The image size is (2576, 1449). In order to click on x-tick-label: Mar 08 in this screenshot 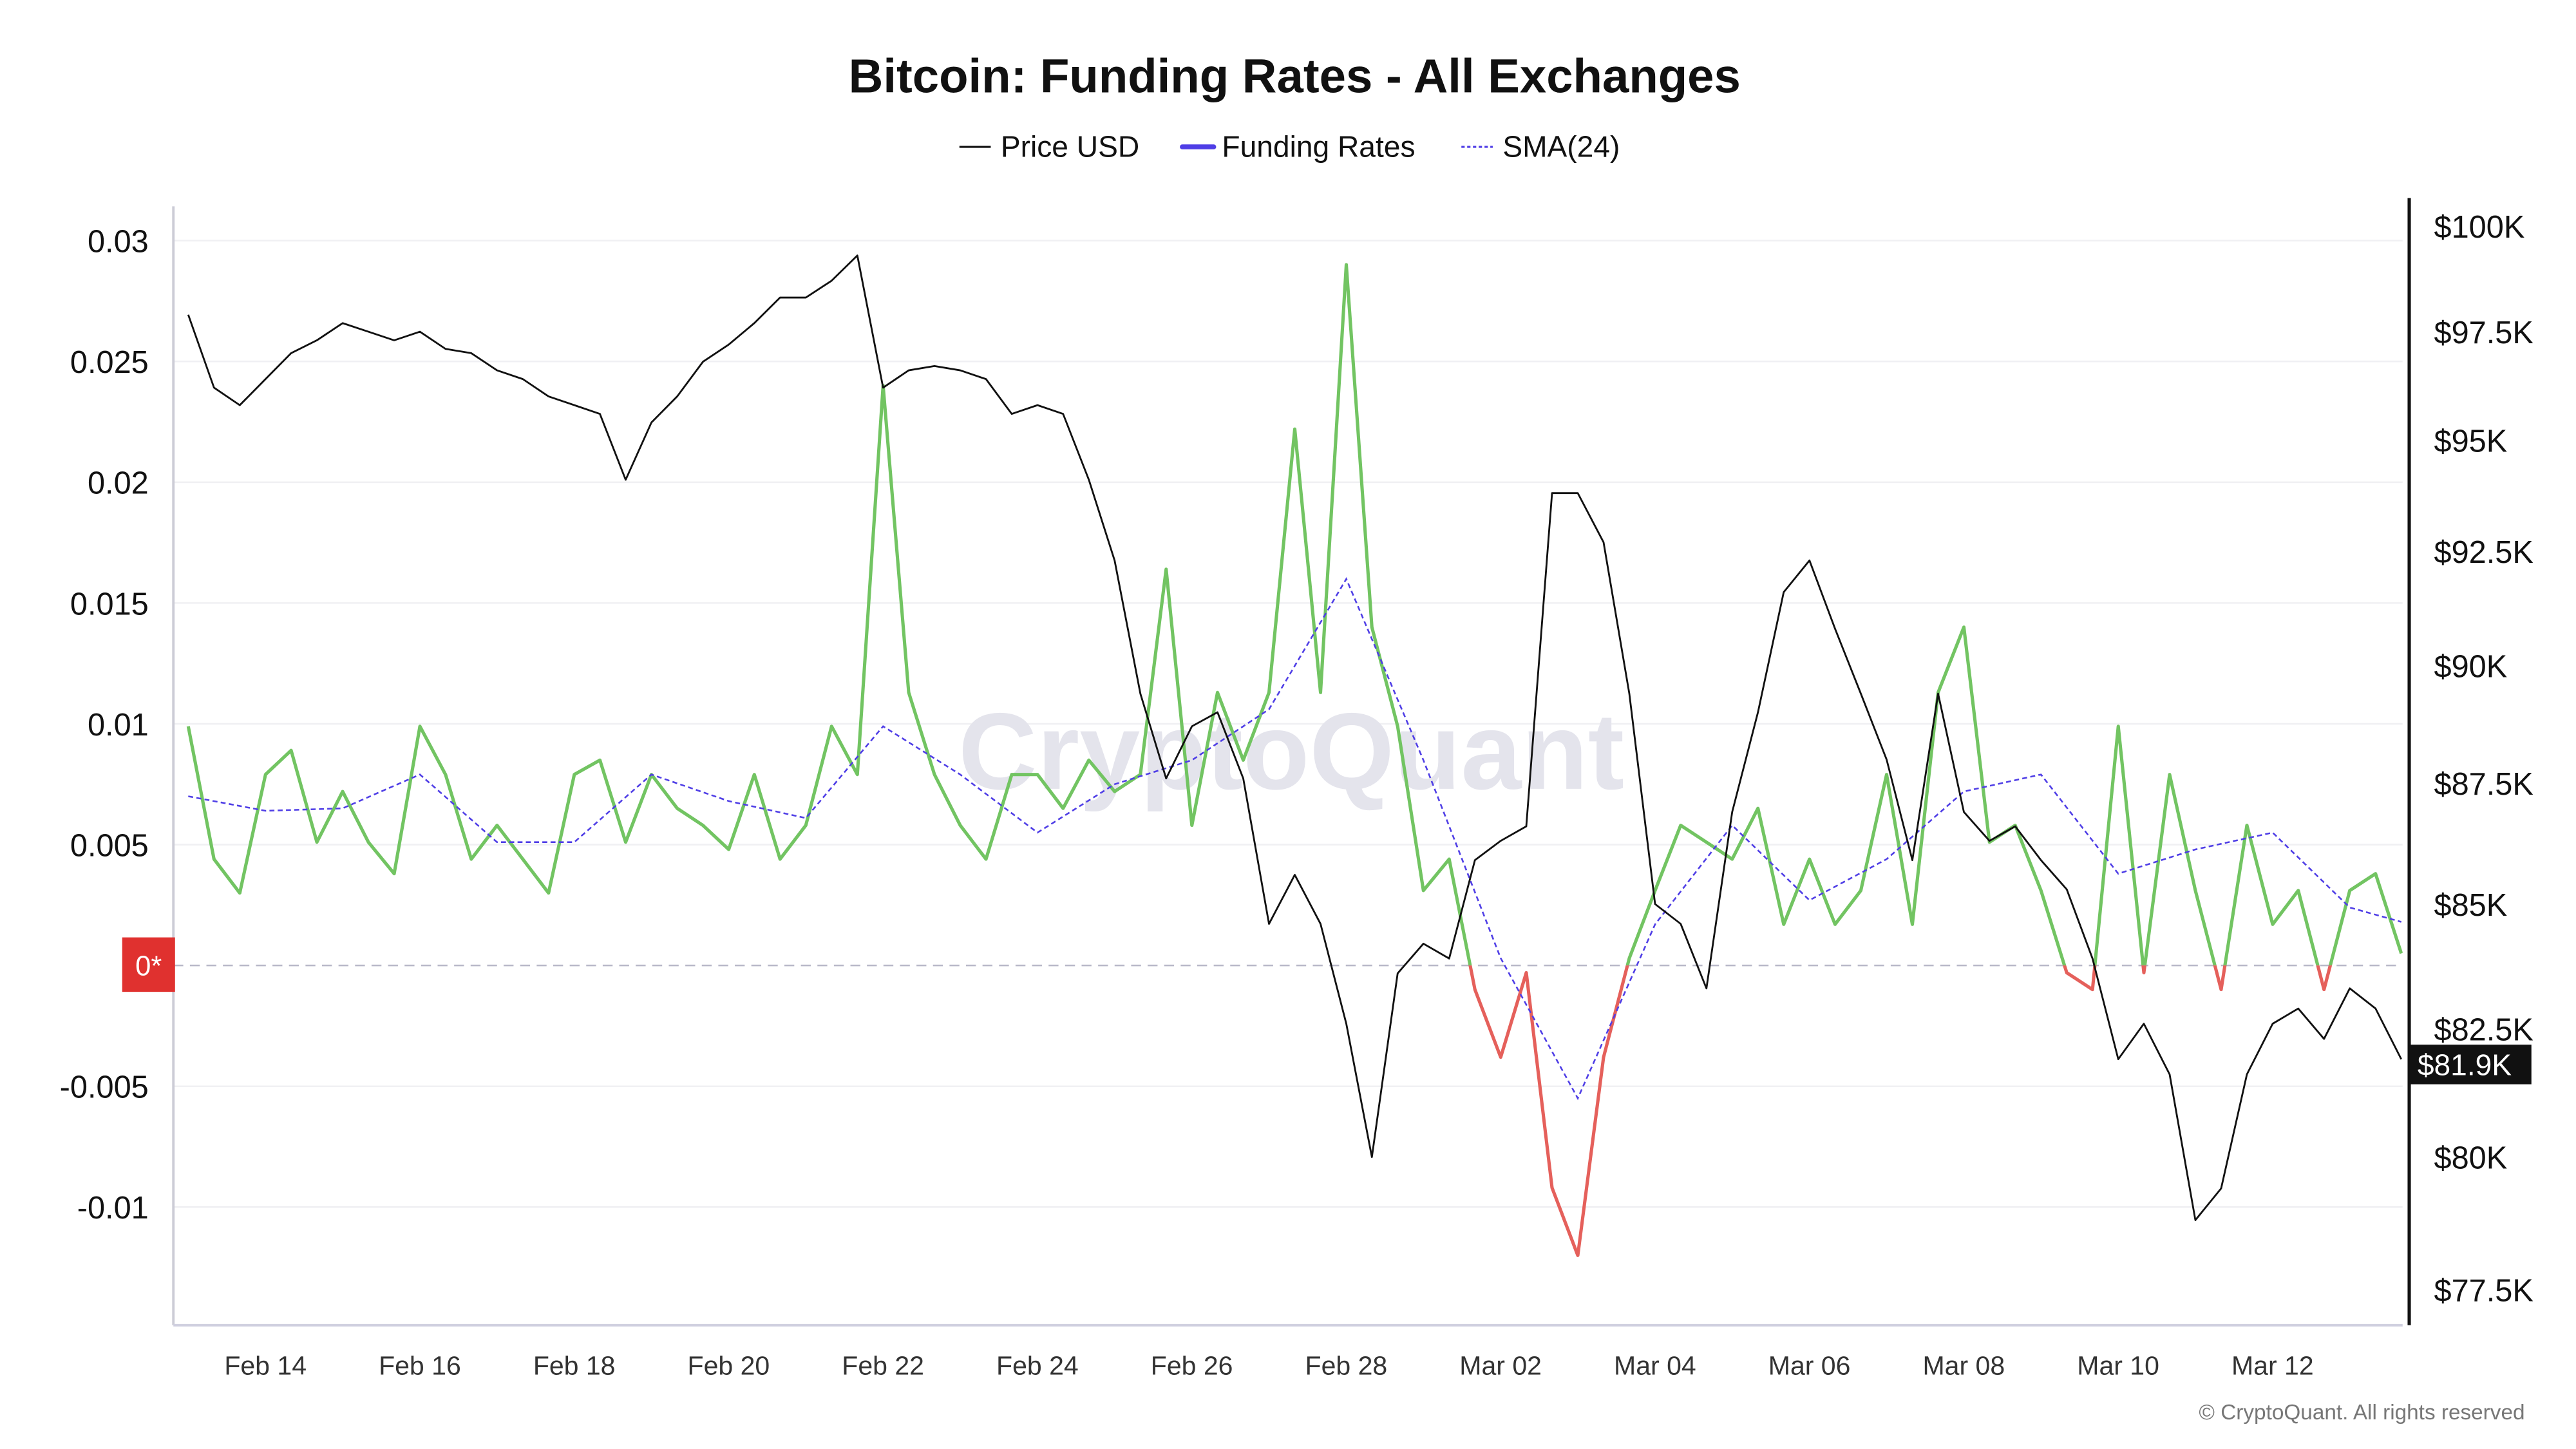, I will do `click(1964, 1366)`.